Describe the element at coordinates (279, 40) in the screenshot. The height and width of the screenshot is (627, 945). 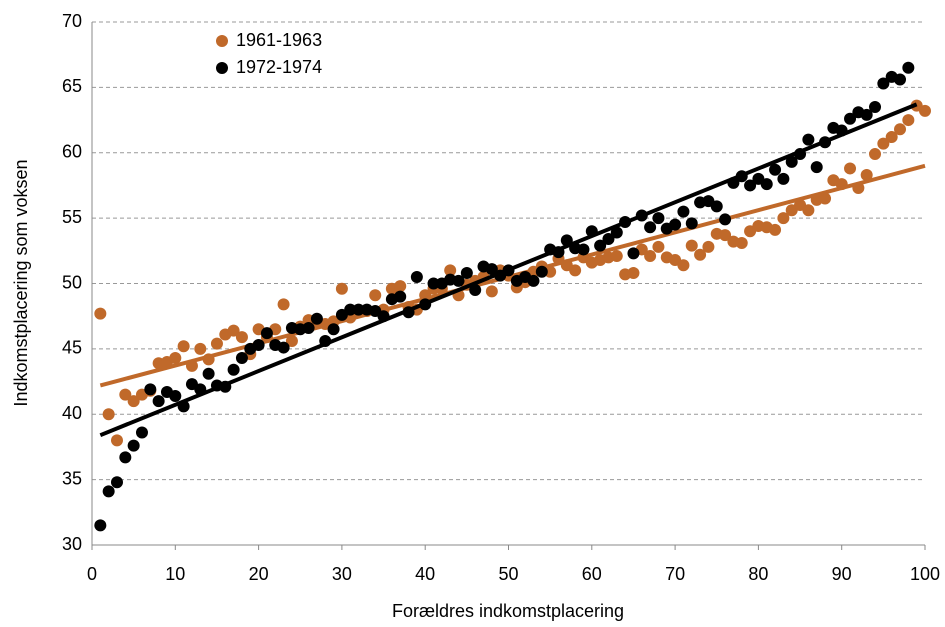
I see `legend-label: 1961-1963` at that location.